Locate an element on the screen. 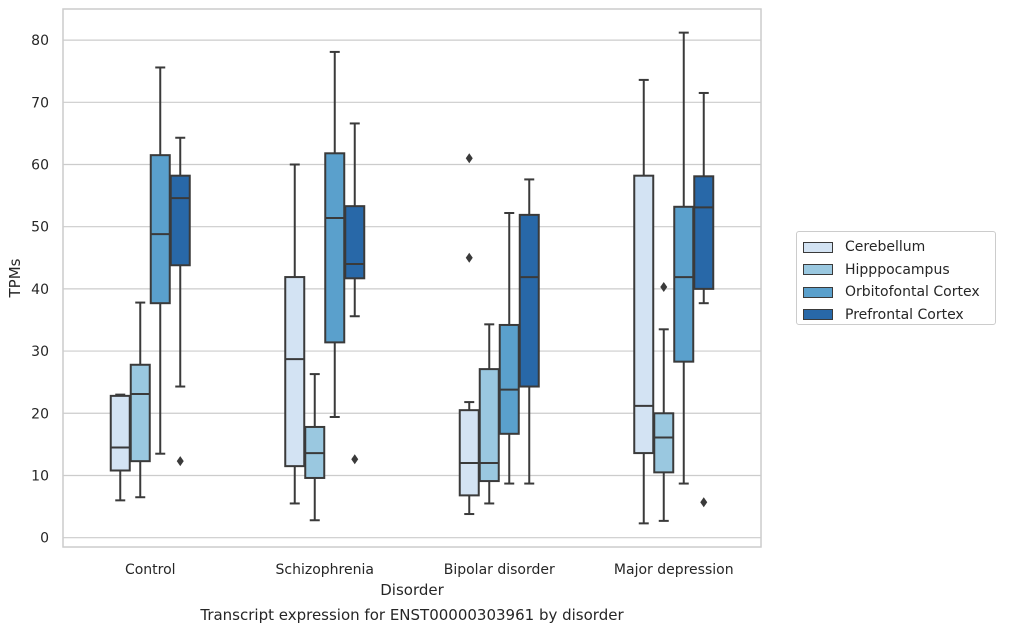 The height and width of the screenshot is (634, 1009). legend-swatch-hippocampus is located at coordinates (818, 270).